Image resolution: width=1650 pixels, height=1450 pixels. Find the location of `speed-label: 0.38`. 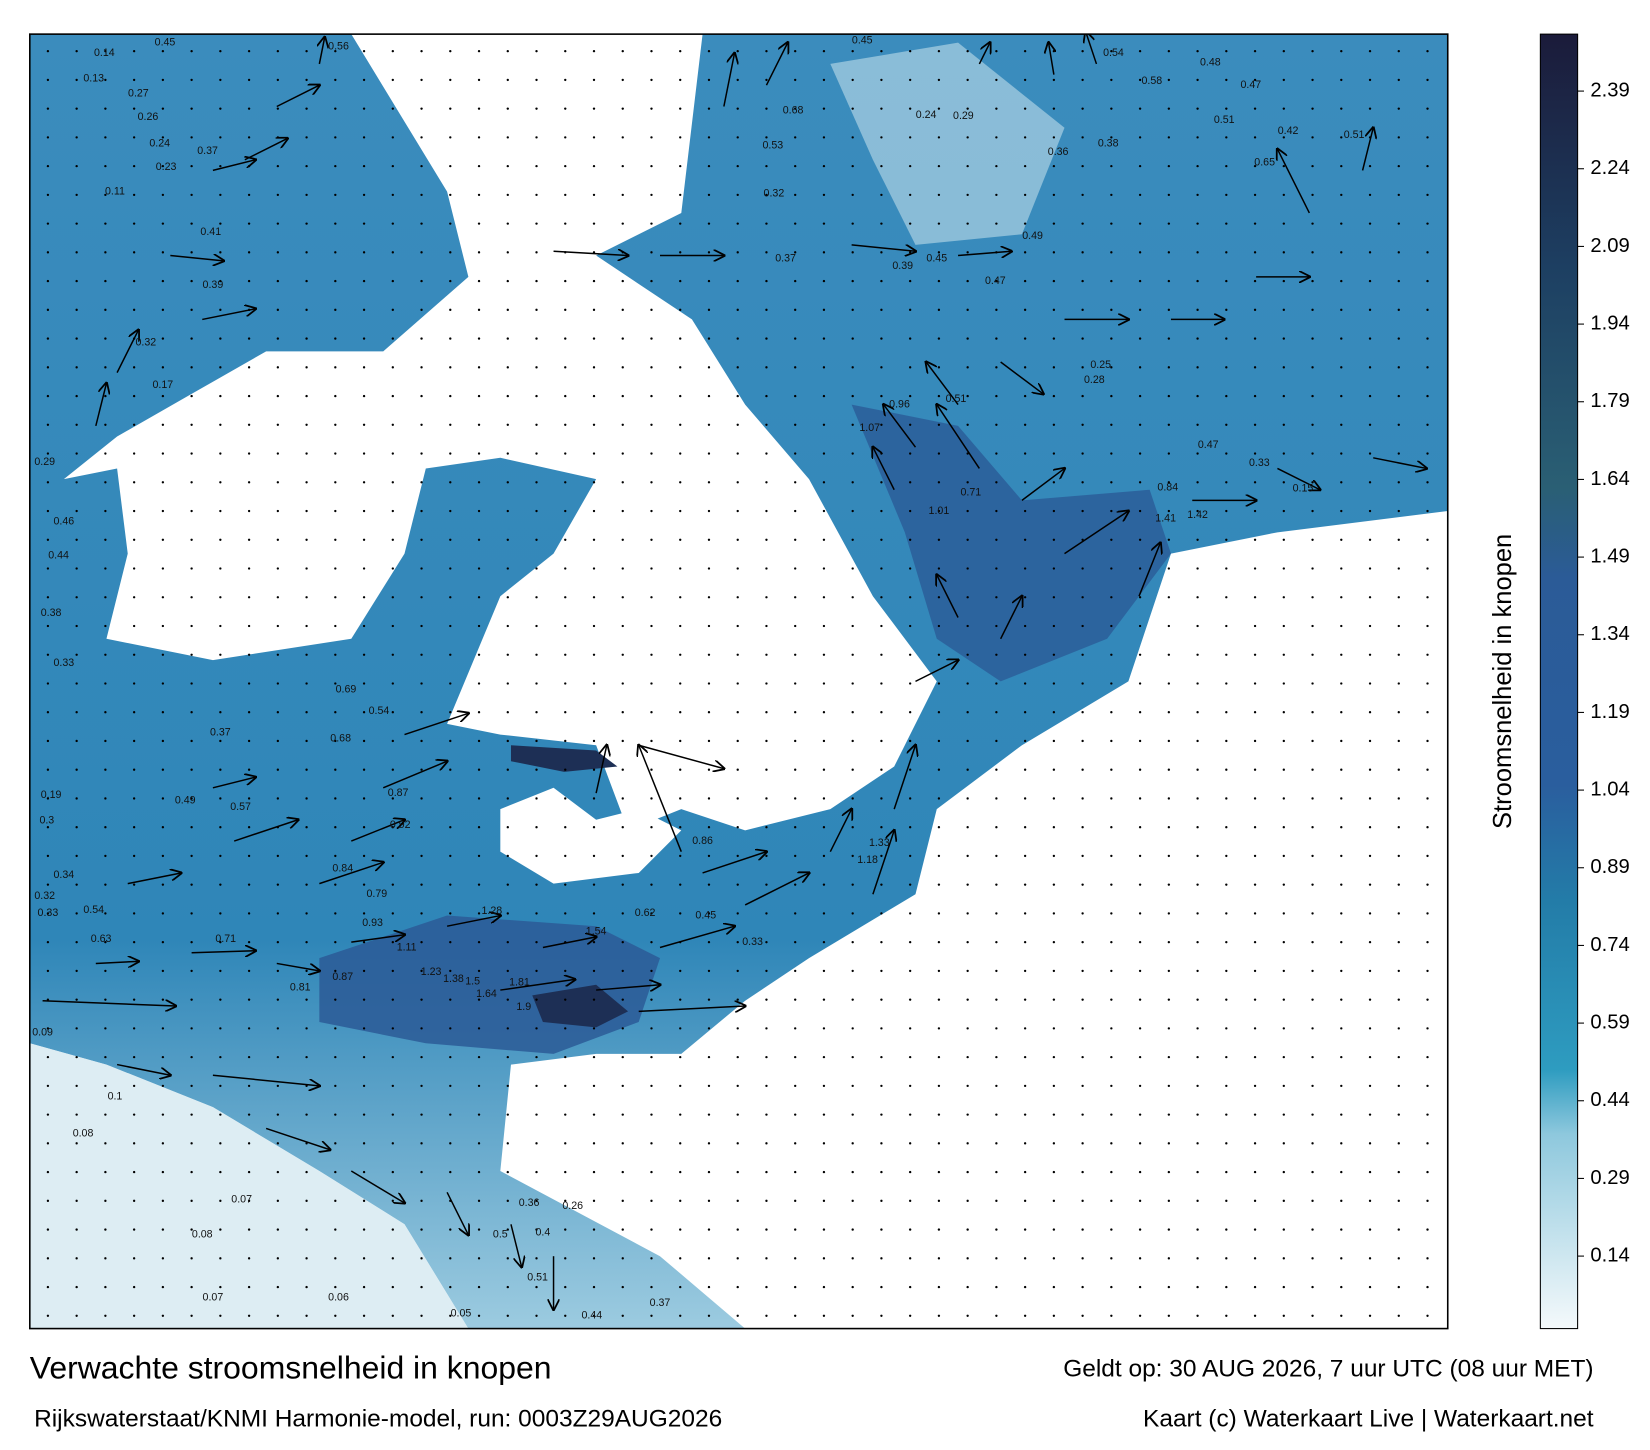

speed-label: 0.38 is located at coordinates (1108, 144).